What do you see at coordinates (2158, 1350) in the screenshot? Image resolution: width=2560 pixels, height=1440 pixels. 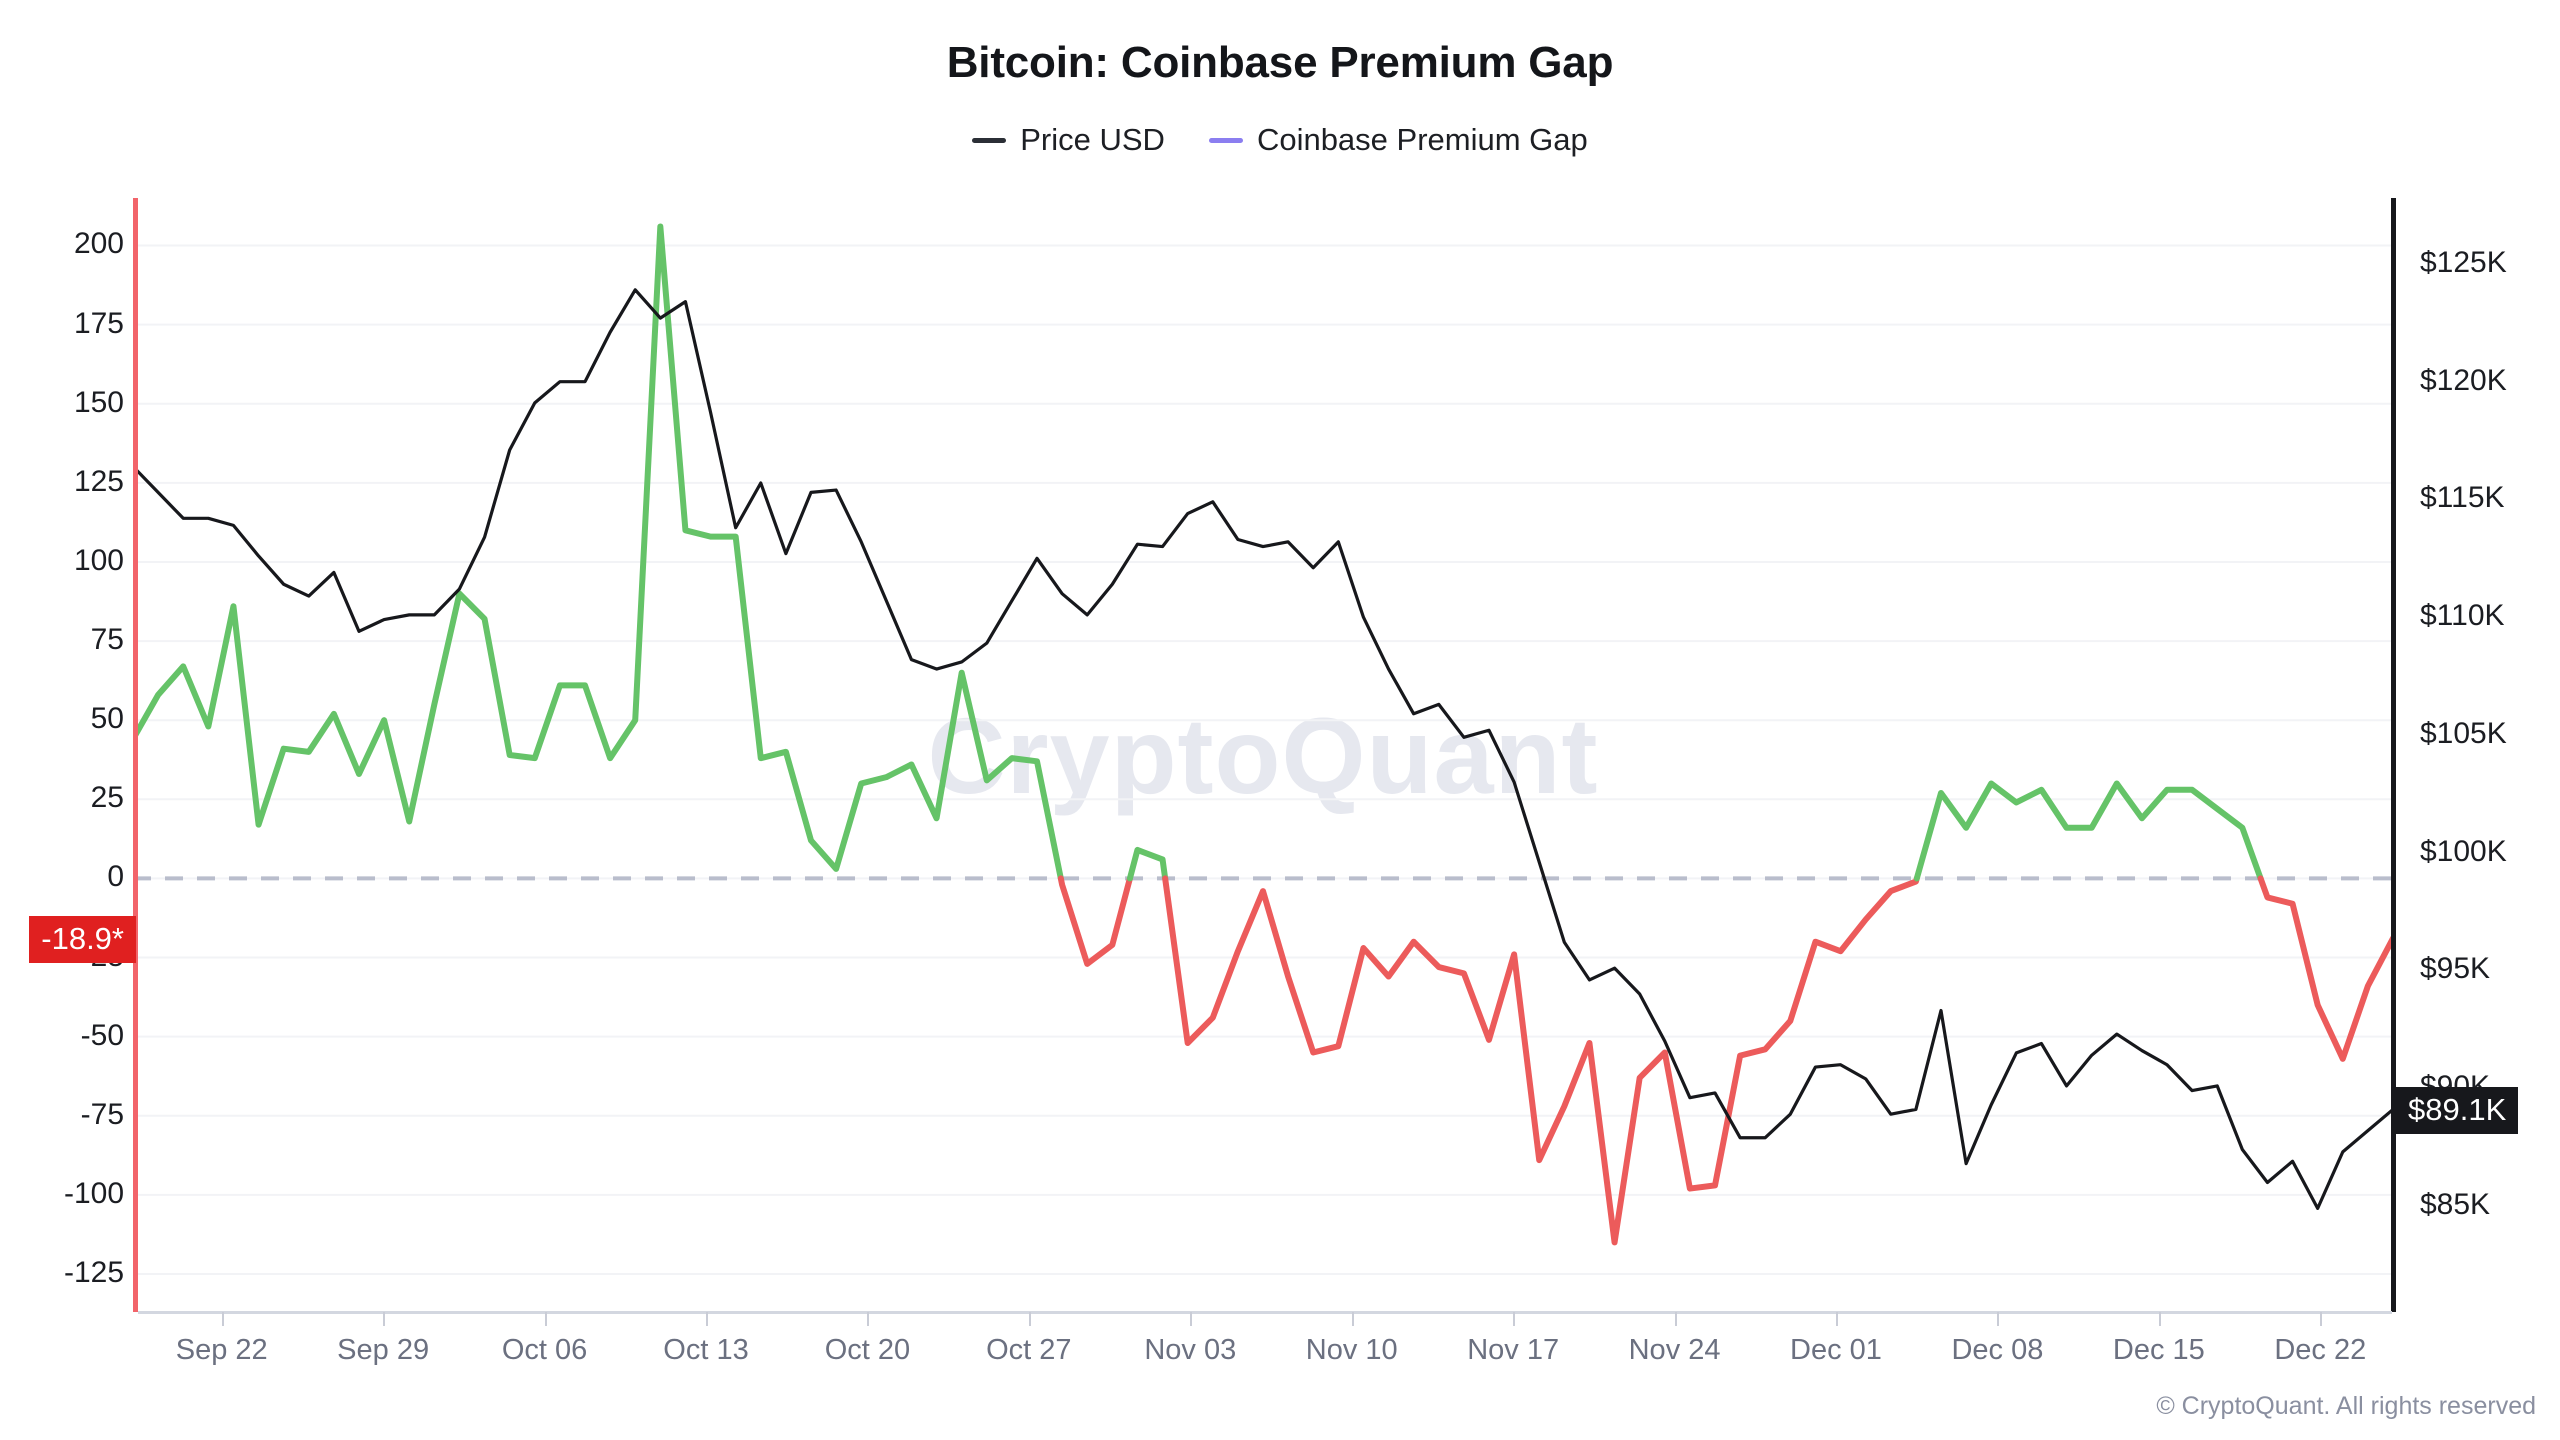 I see `x-axis-tick-label: Dec 15` at bounding box center [2158, 1350].